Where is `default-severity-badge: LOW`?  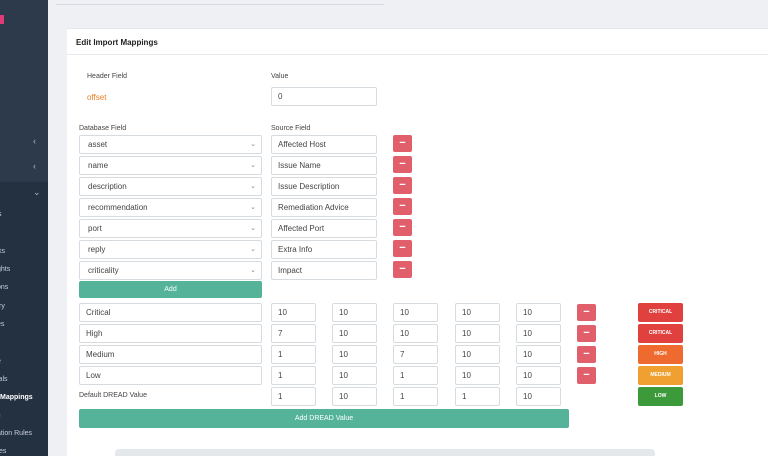
default-severity-badge: LOW is located at coordinates (660, 396).